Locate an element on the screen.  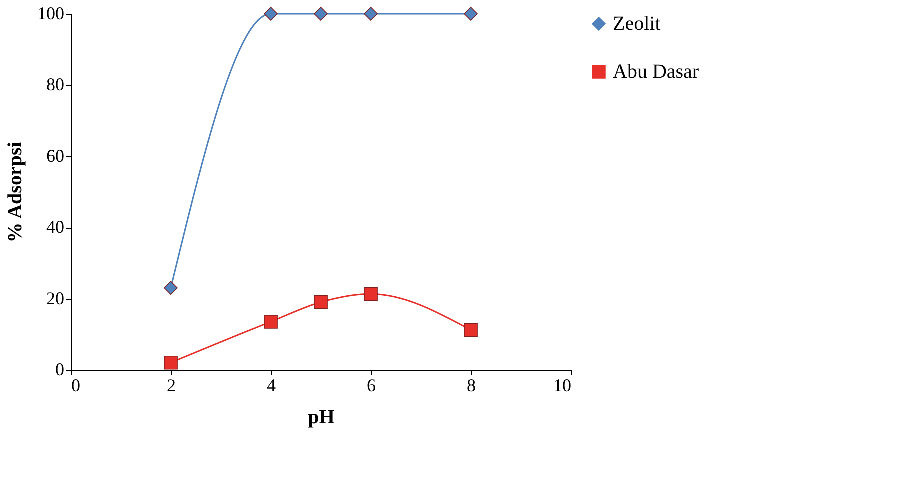
y-tick-label: 0 is located at coordinates (60, 370).